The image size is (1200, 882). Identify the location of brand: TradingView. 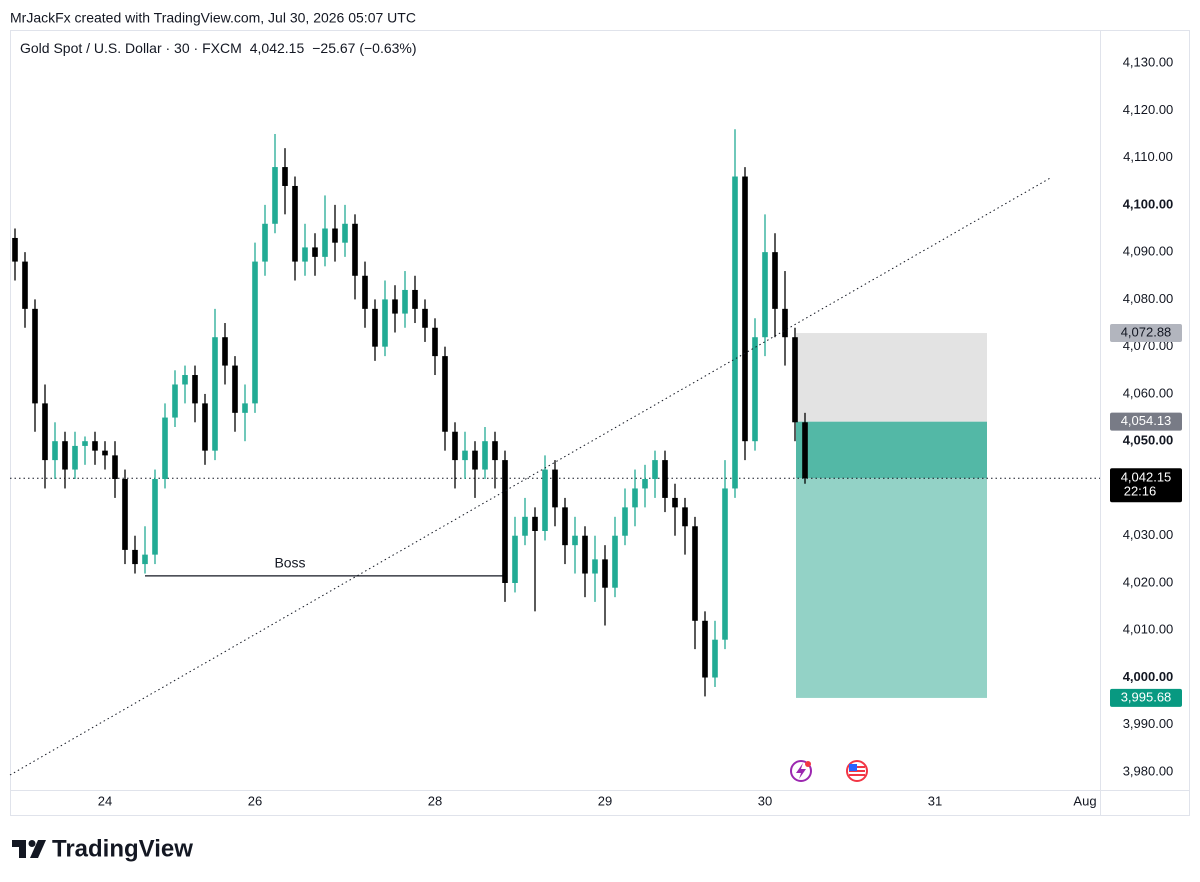
(122, 848).